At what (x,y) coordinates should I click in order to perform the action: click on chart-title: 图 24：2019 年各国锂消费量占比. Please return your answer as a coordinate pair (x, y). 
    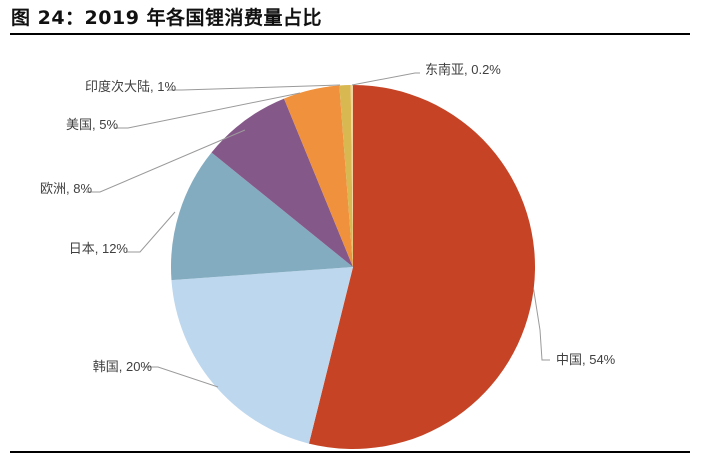
    Looking at the image, I should click on (167, 18).